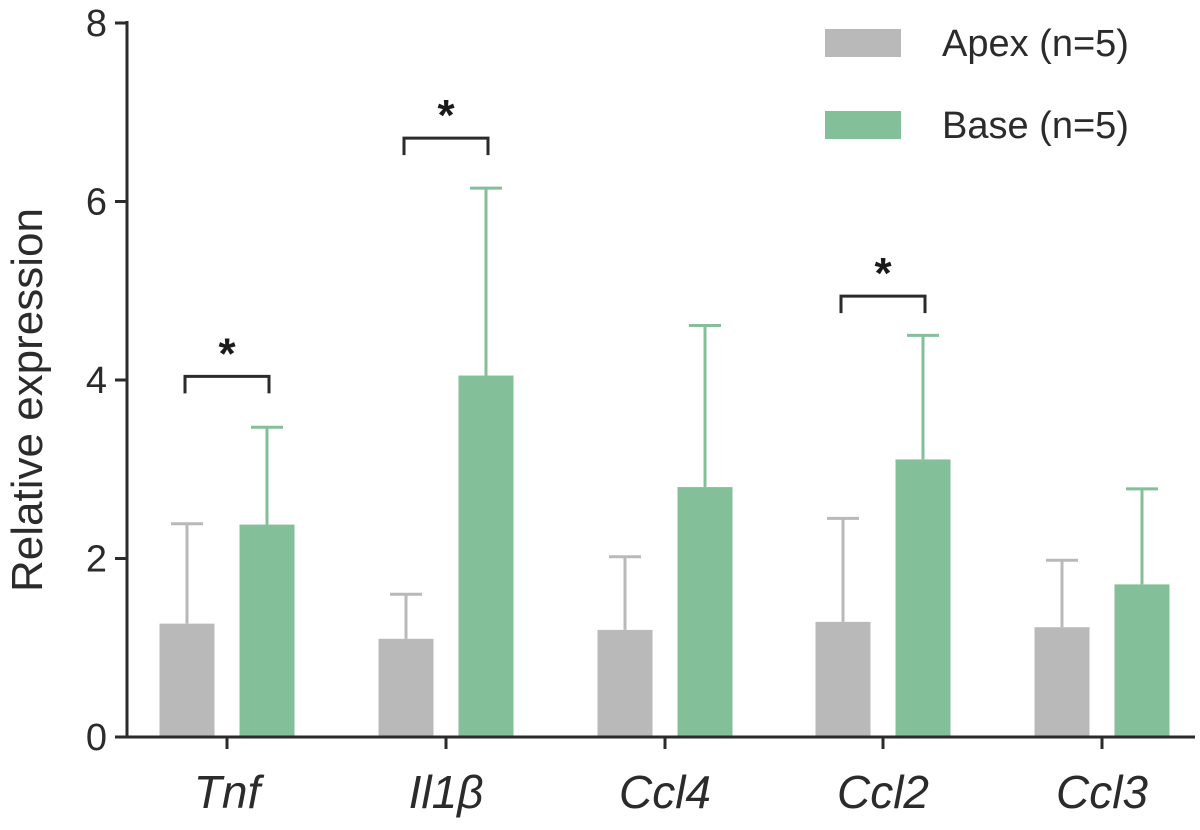 The height and width of the screenshot is (830, 1200). Describe the element at coordinates (1035, 44) in the screenshot. I see `legend-label: Apex (n=5)` at that location.